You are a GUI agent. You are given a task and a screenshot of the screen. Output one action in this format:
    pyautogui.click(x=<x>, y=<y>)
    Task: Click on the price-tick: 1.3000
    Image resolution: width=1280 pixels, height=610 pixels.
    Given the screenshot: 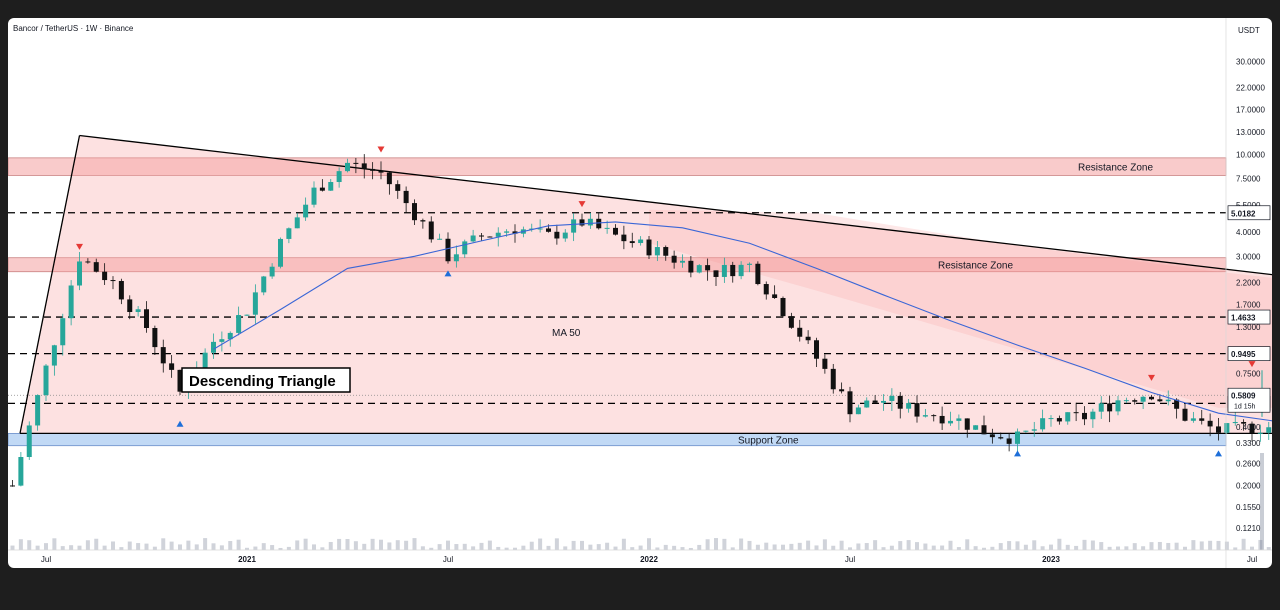 What is the action you would take?
    pyautogui.click(x=1248, y=327)
    